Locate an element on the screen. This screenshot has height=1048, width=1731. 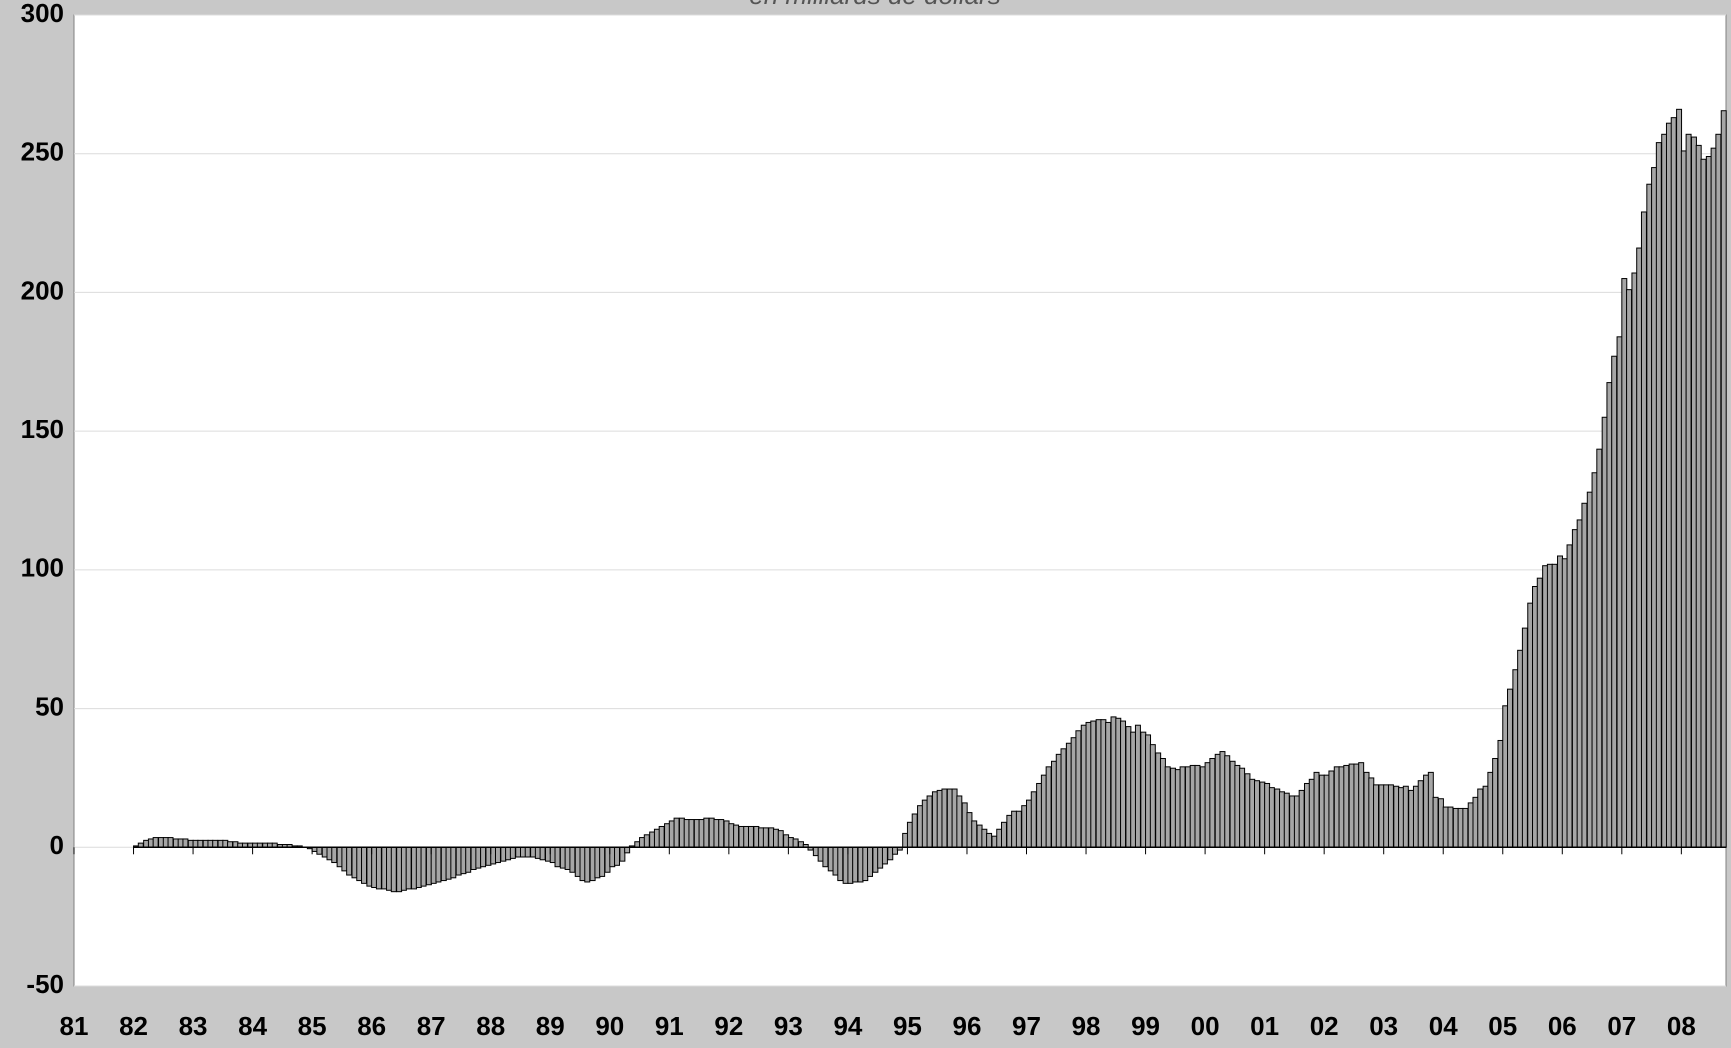
y-tick-label: 50 is located at coordinates (49, 706).